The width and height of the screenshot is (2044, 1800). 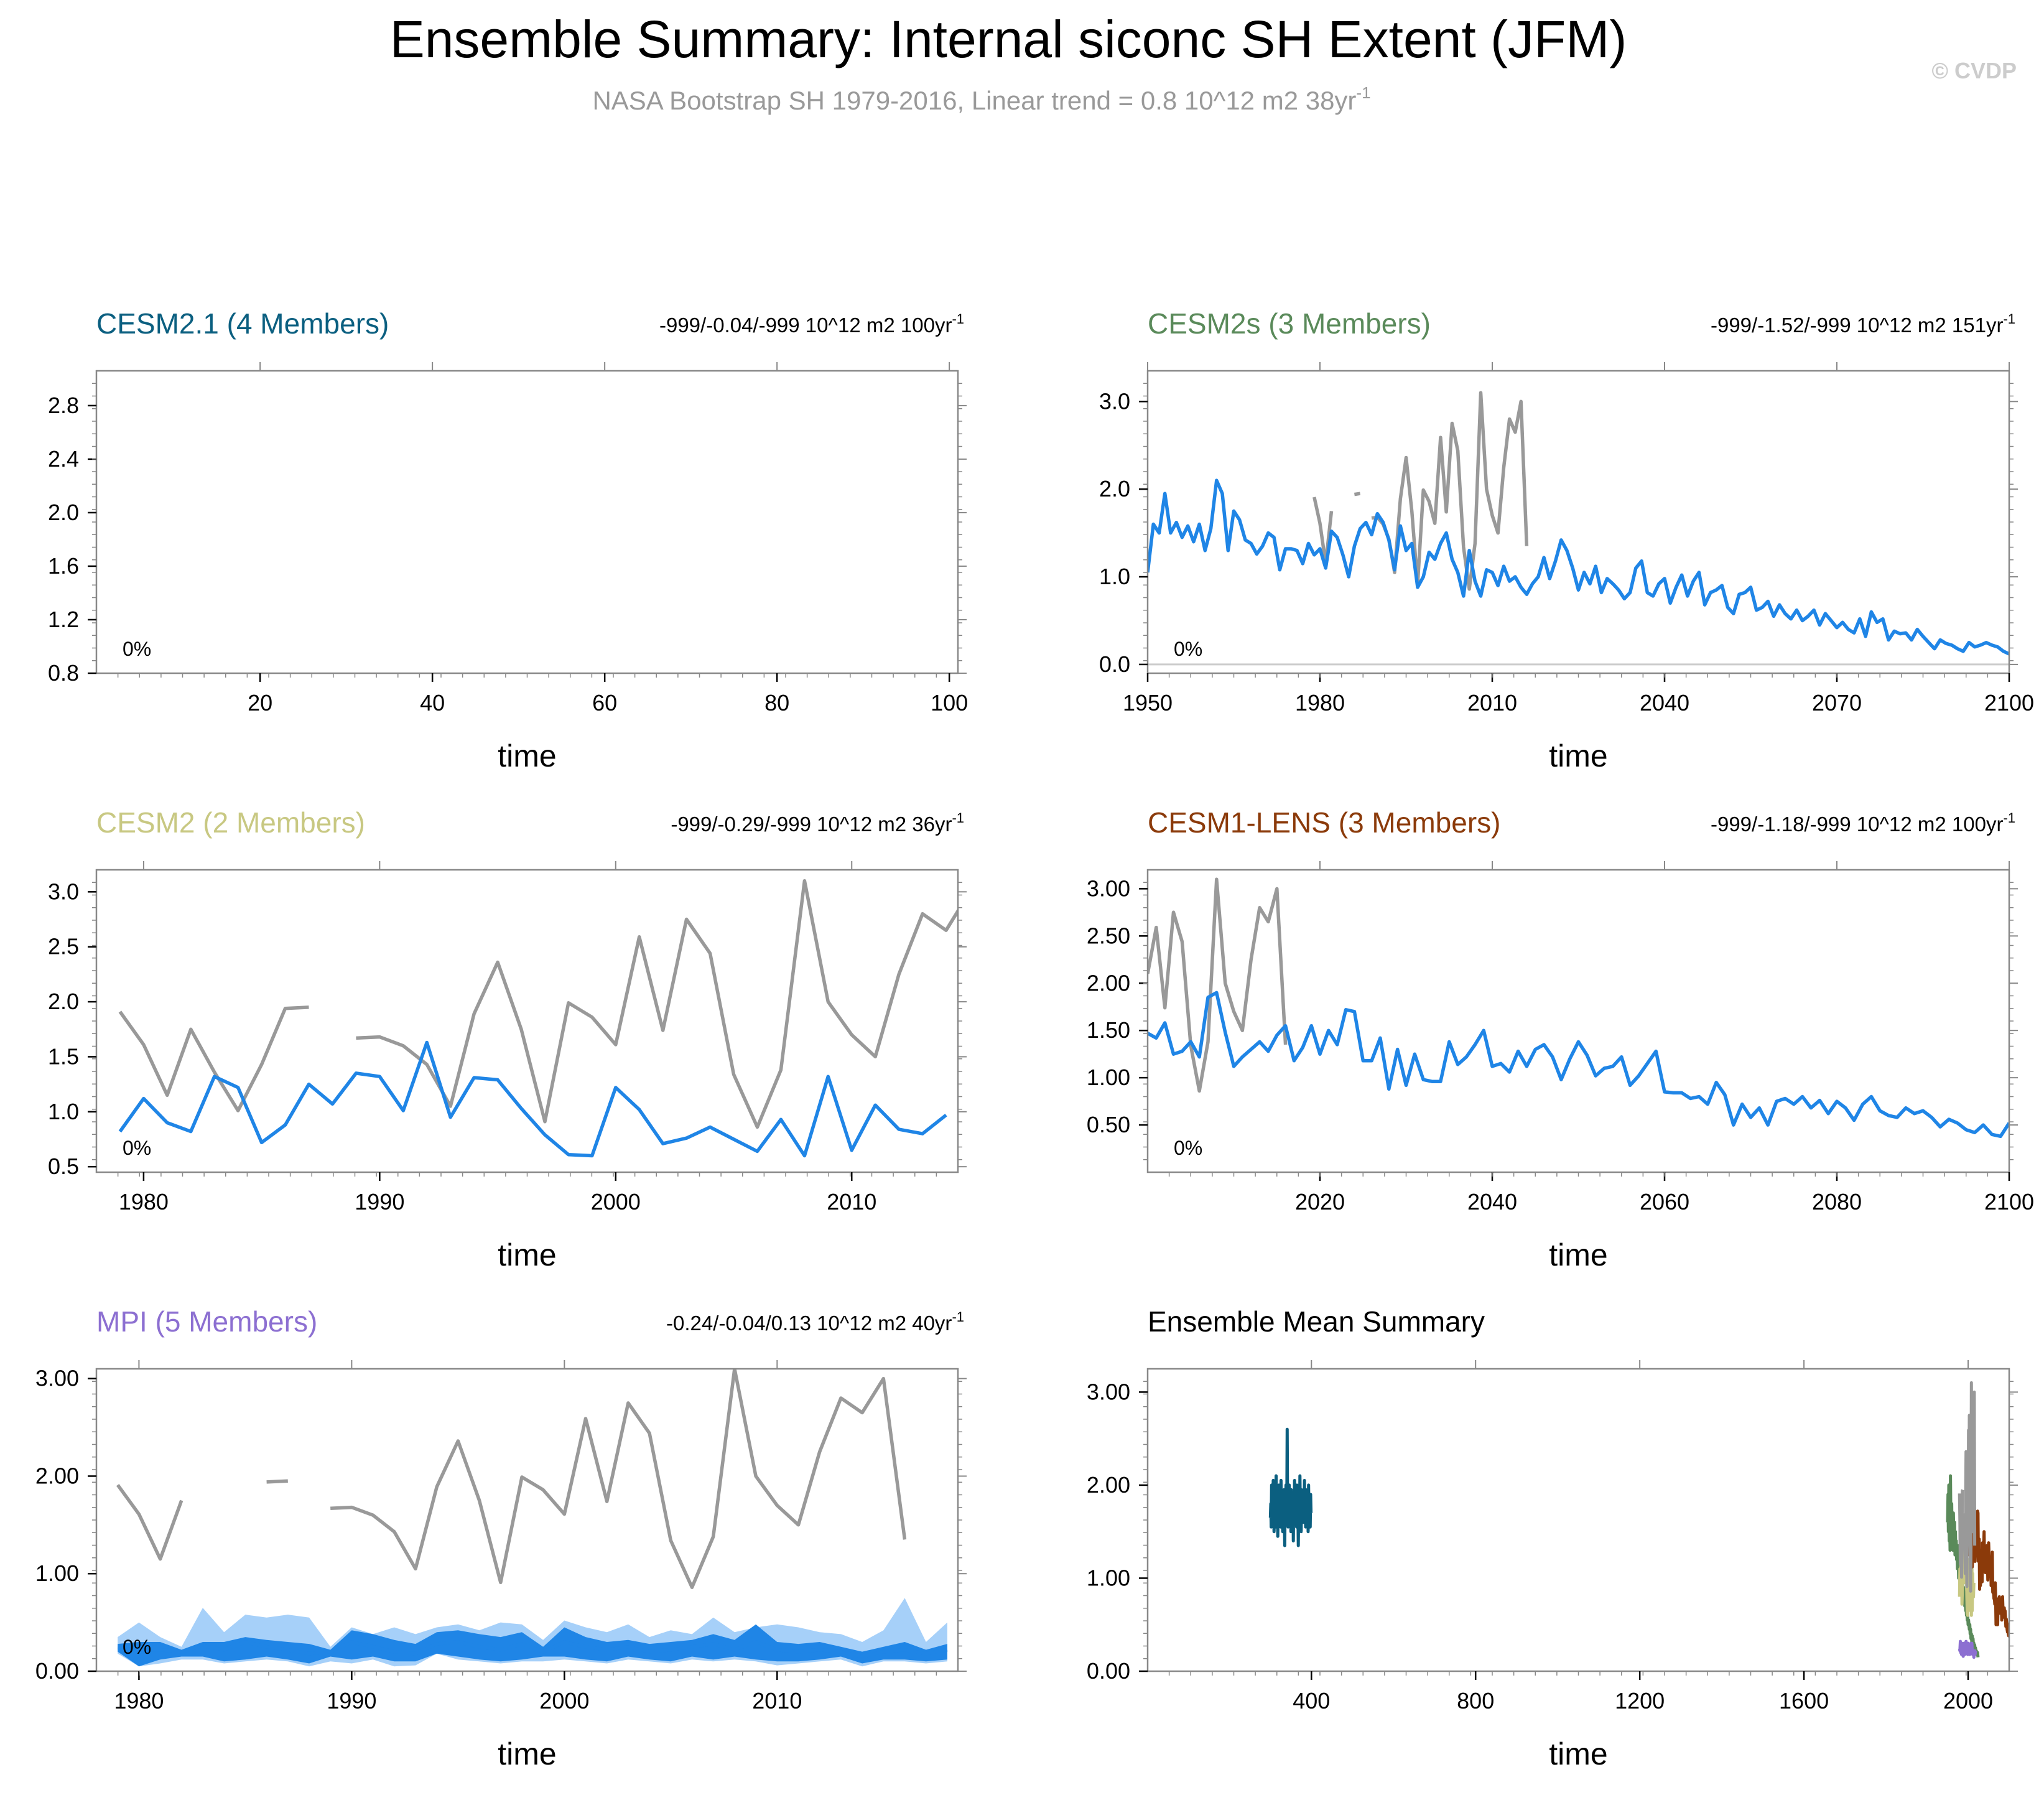 What do you see at coordinates (1289, 323) in the screenshot?
I see `panel-title: CESM2s (3 Members)` at bounding box center [1289, 323].